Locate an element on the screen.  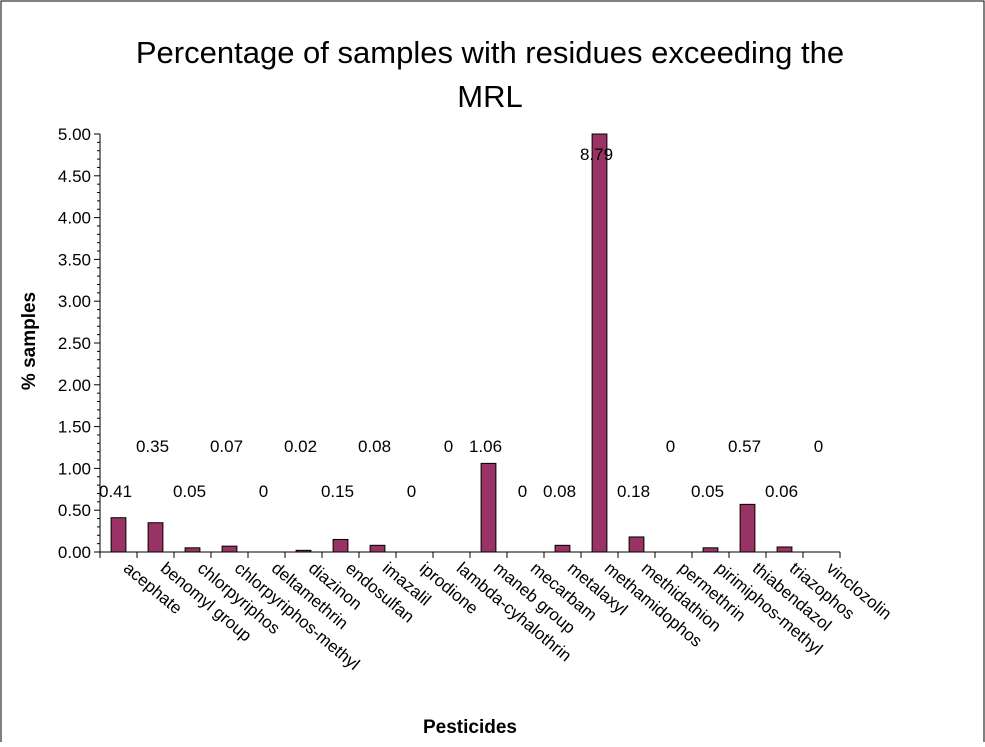
y-tick-label: 5.00 is located at coordinates (74, 134).